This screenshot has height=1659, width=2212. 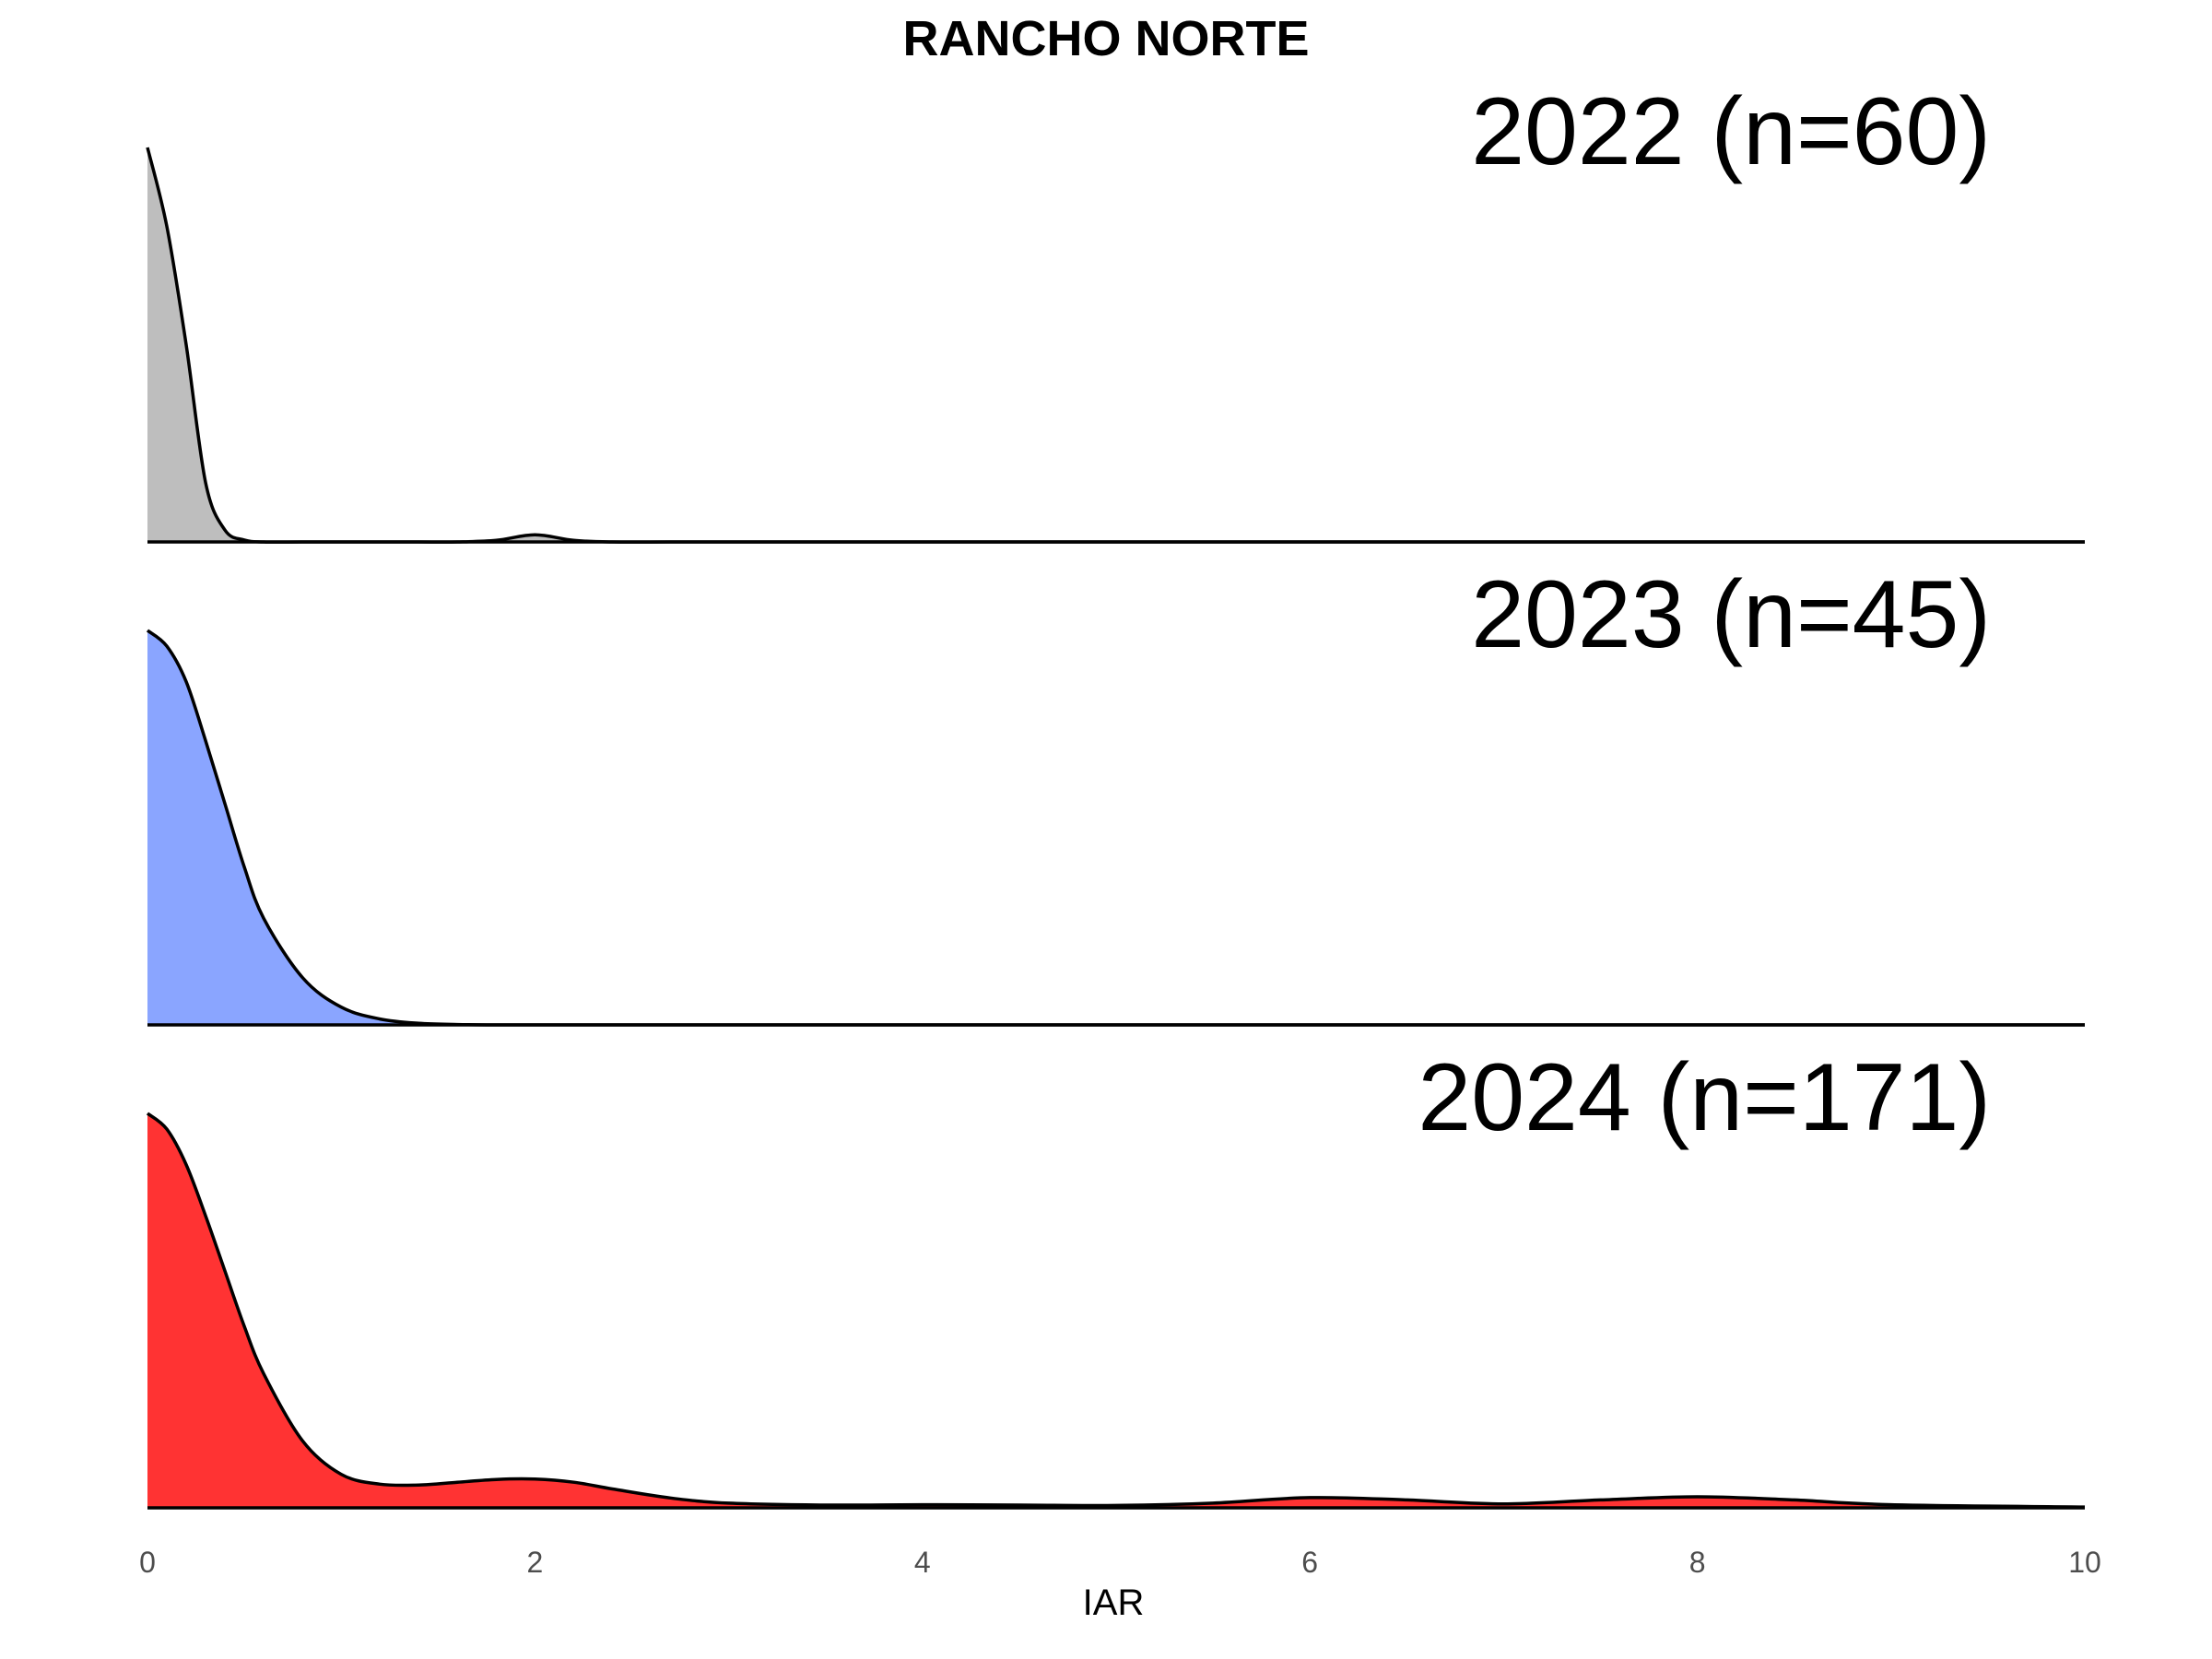 I want to click on series-label: 2022 (n=60), so click(x=1731, y=131).